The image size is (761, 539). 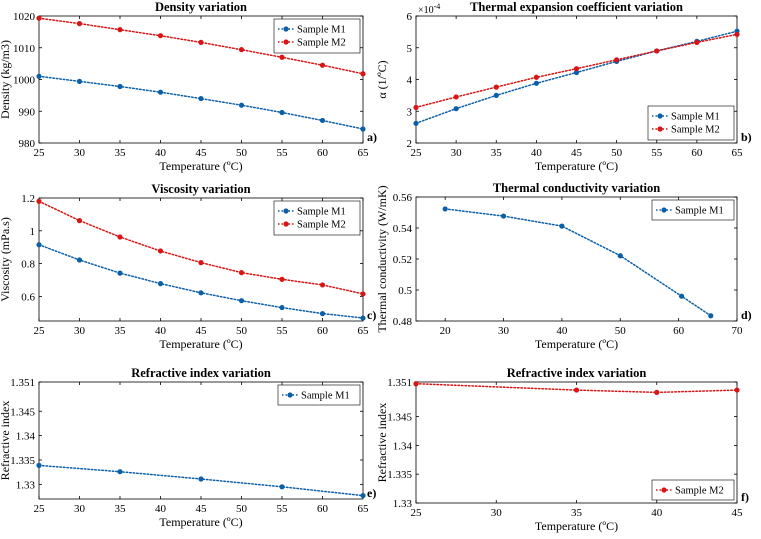 What do you see at coordinates (576, 188) in the screenshot?
I see `chart-title: Thermal conductivity variation` at bounding box center [576, 188].